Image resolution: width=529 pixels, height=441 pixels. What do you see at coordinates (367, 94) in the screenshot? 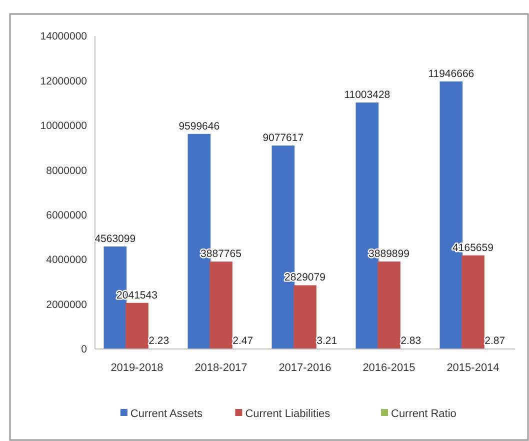
I see `data-label: 11003428` at bounding box center [367, 94].